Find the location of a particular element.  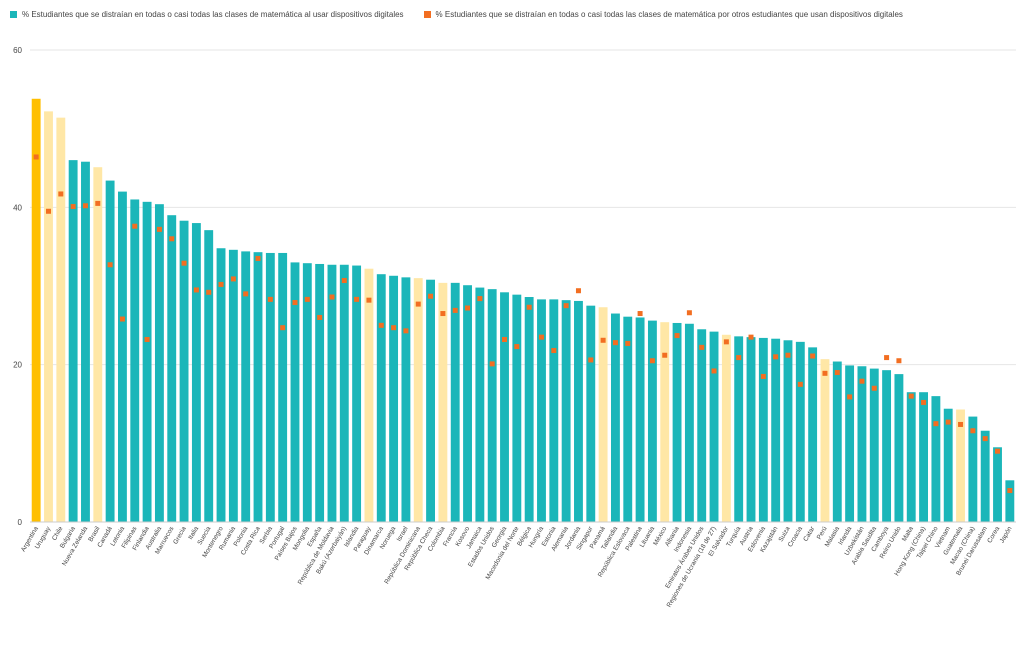

legend-swatch-orange is located at coordinates (427, 14).